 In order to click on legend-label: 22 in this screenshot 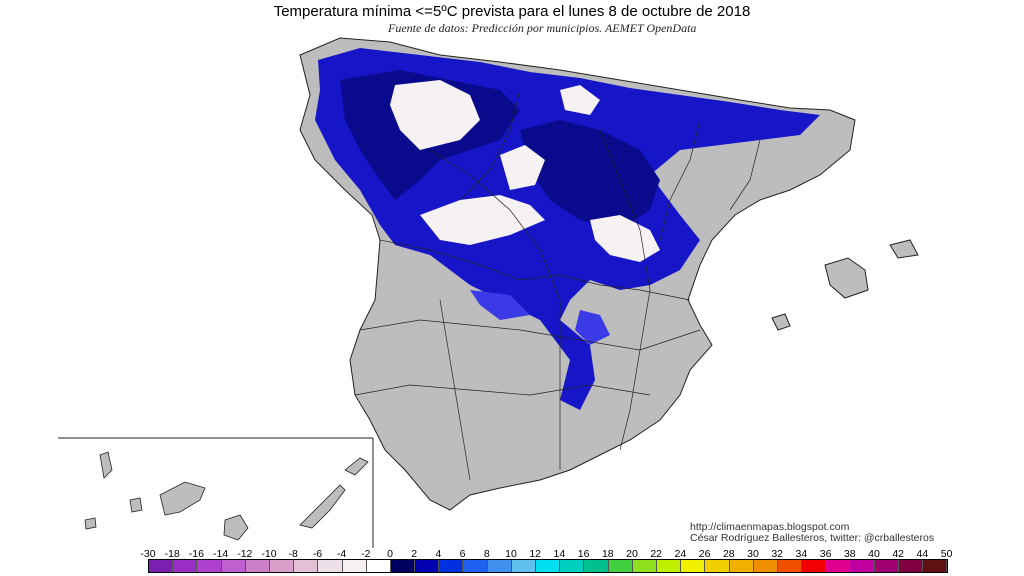, I will do `click(656, 554)`.